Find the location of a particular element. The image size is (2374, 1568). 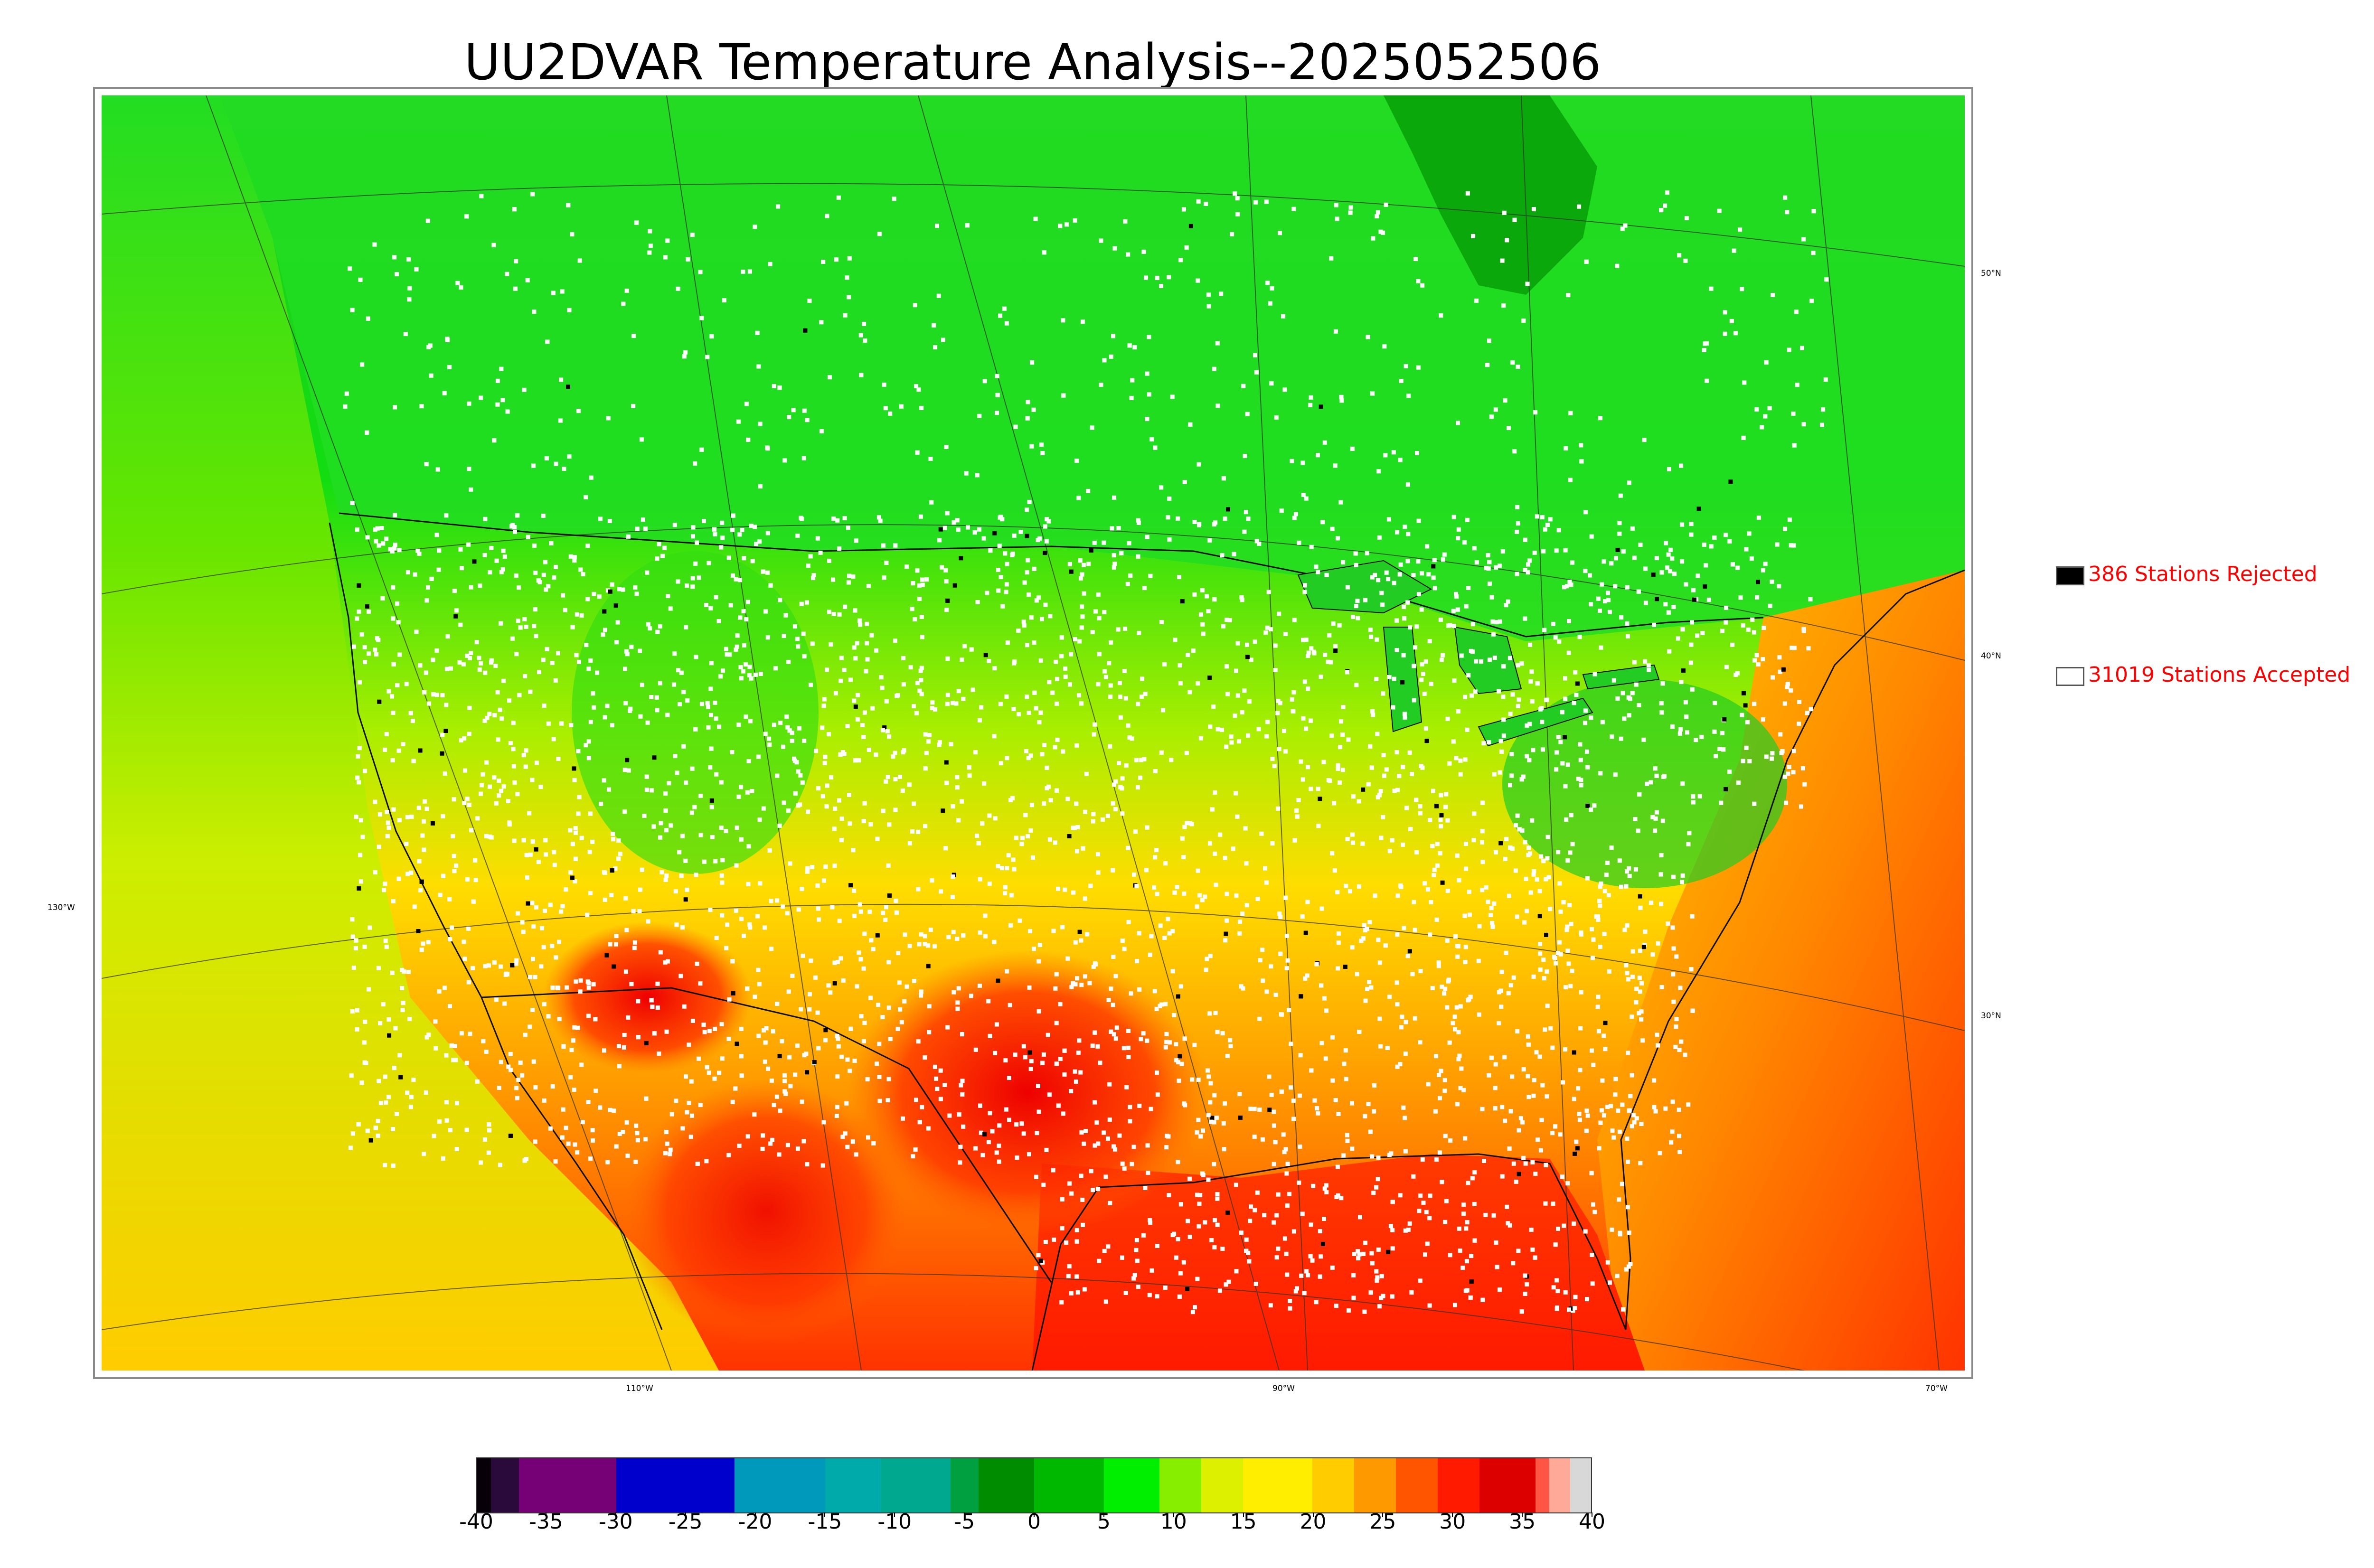

lake-ontario is located at coordinates (1621, 677).